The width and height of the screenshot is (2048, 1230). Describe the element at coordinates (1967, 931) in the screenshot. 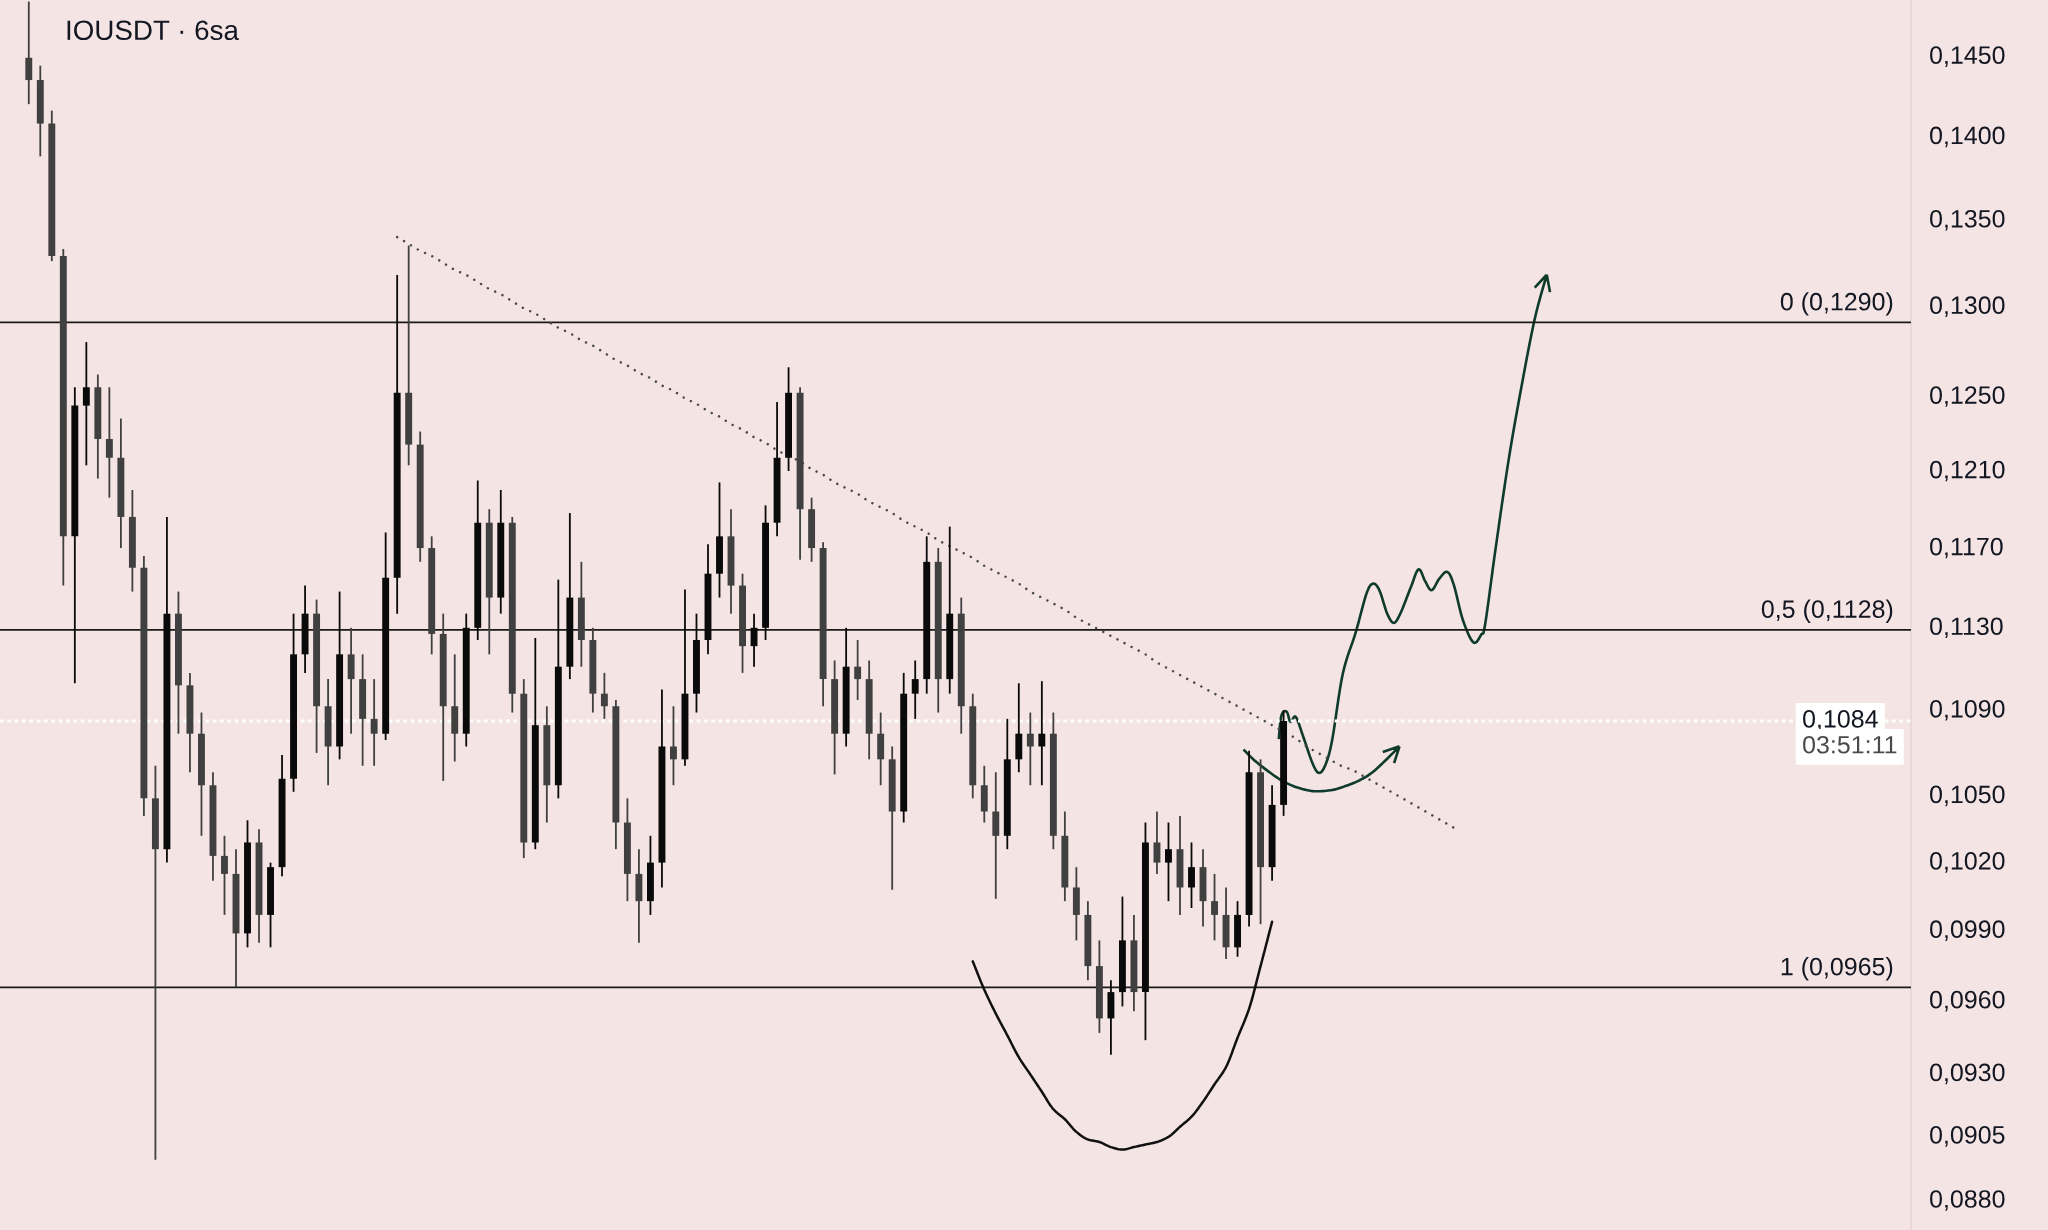

I see `y-tick-label: 0,0990` at that location.